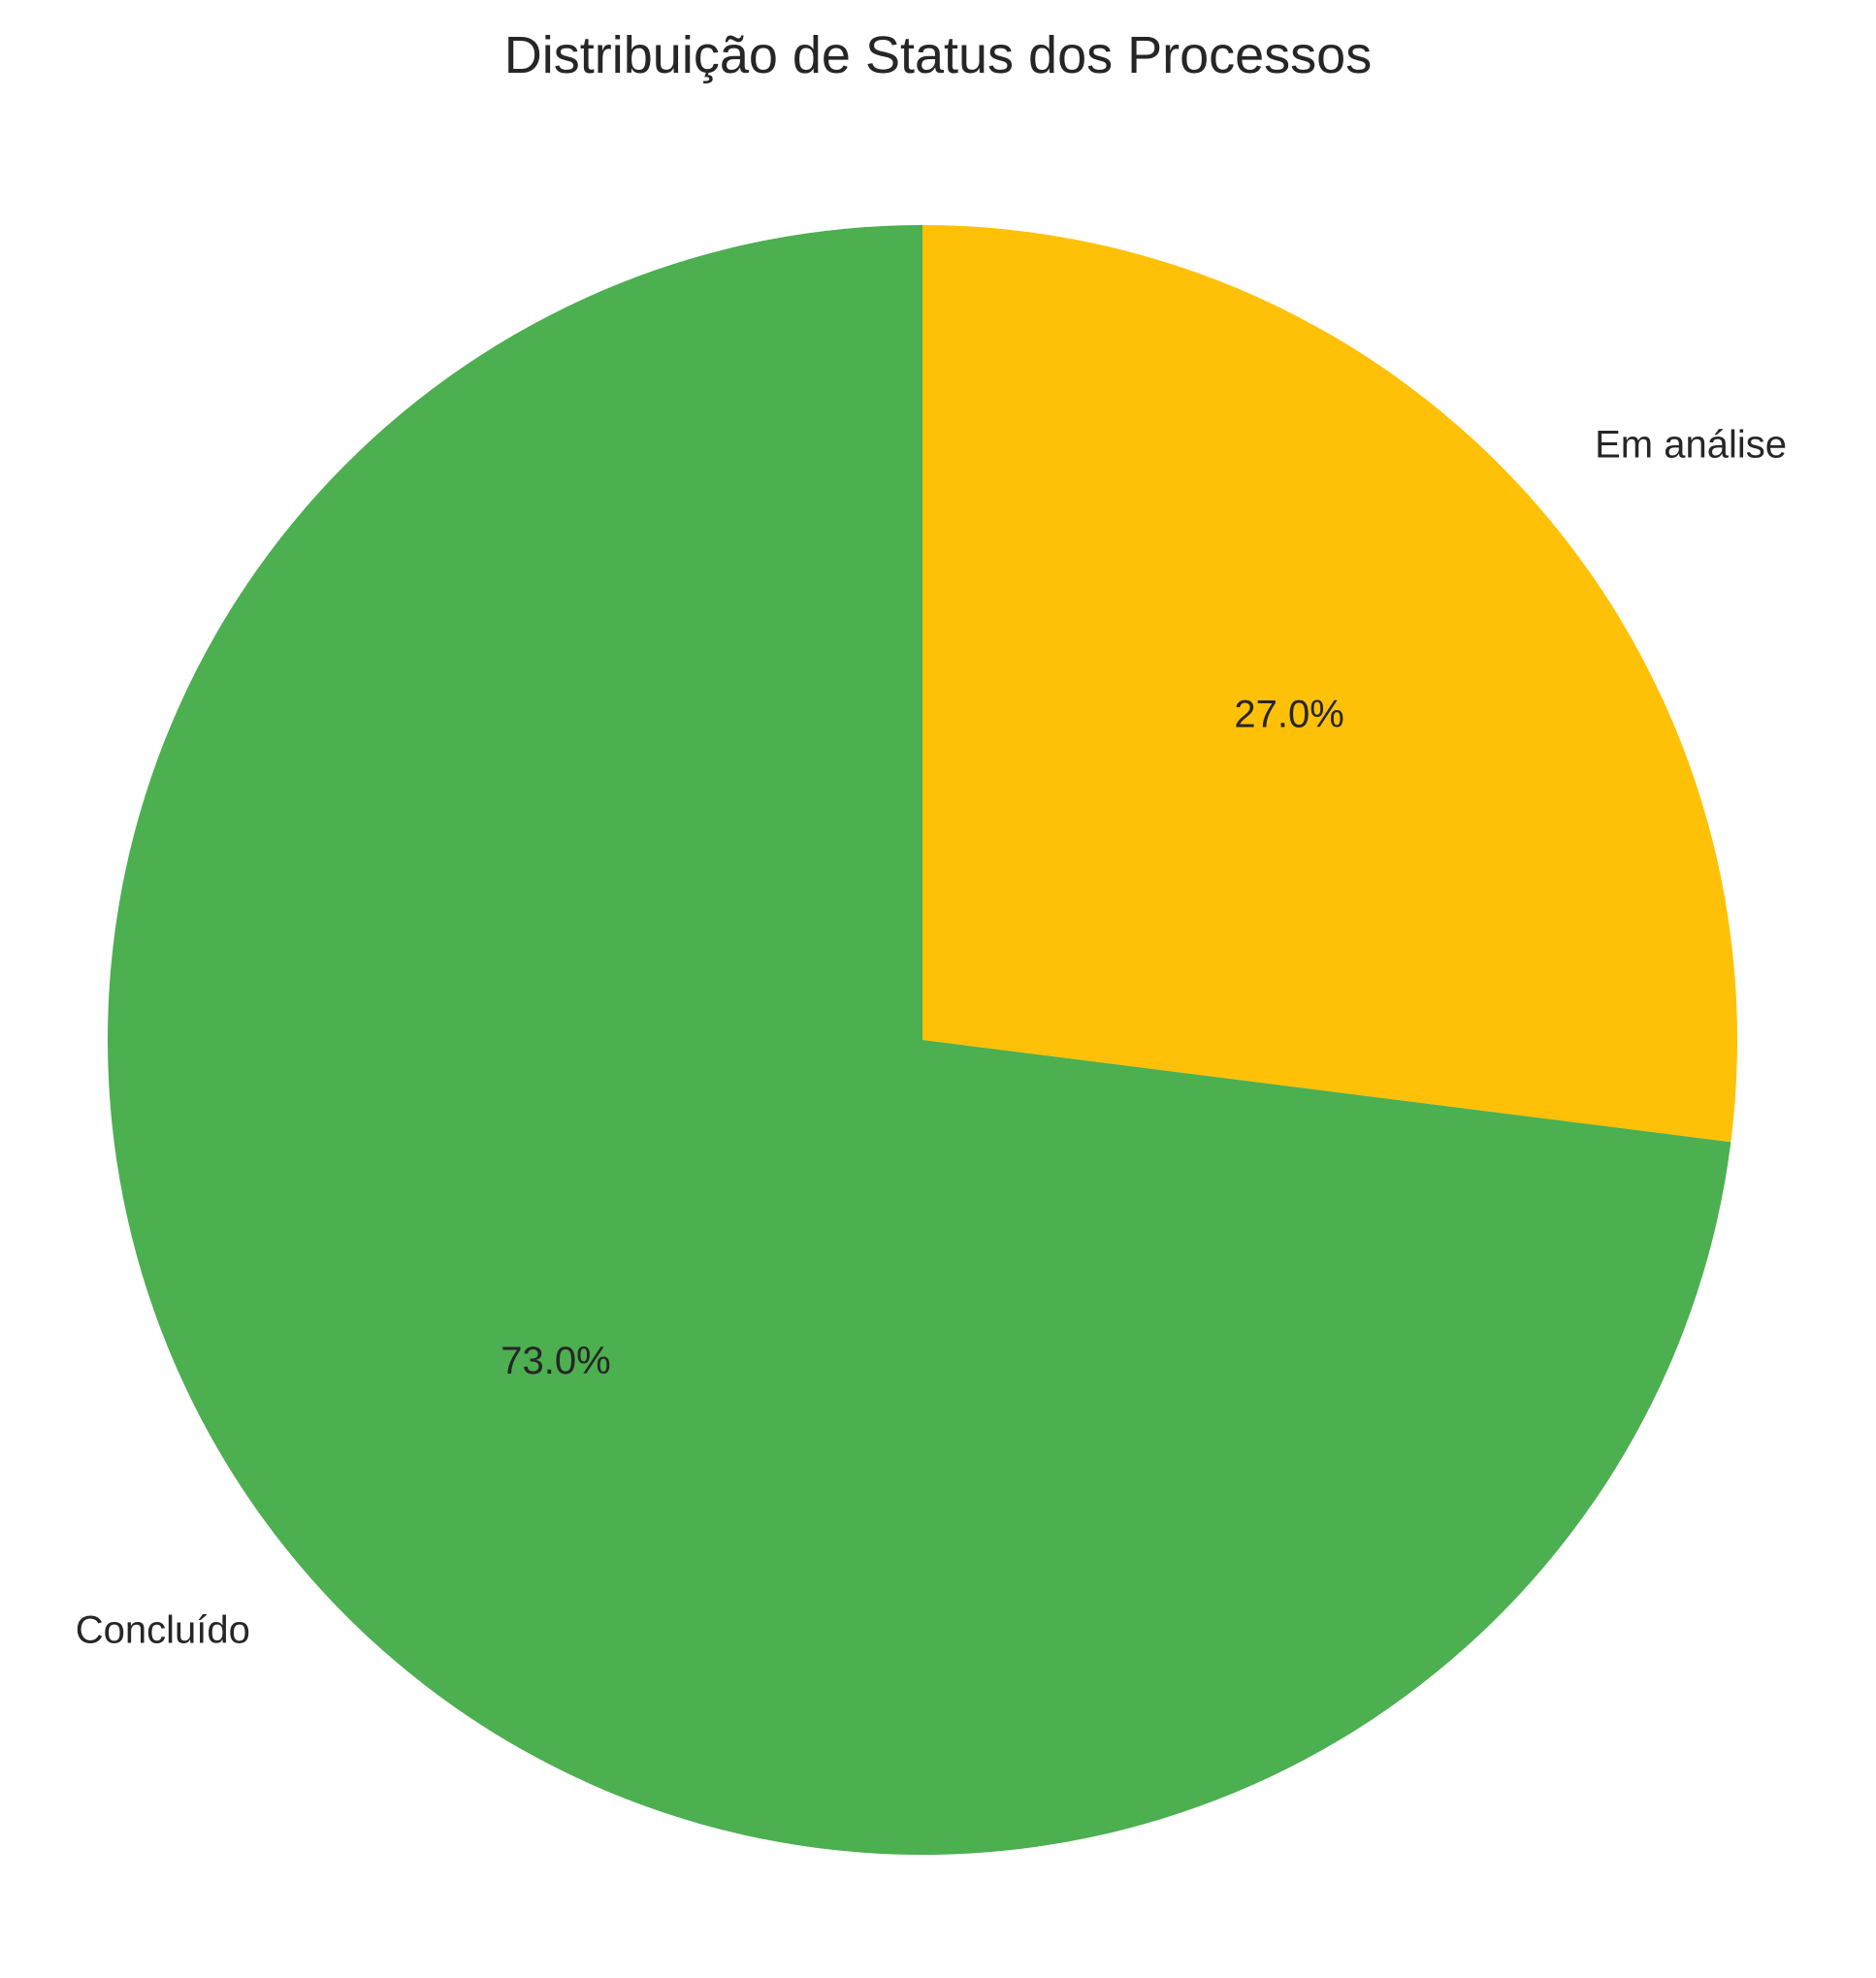 The width and height of the screenshot is (1876, 1978). Describe the element at coordinates (1288, 714) in the screenshot. I see `pct-label-em-analise: 27.0%` at that location.